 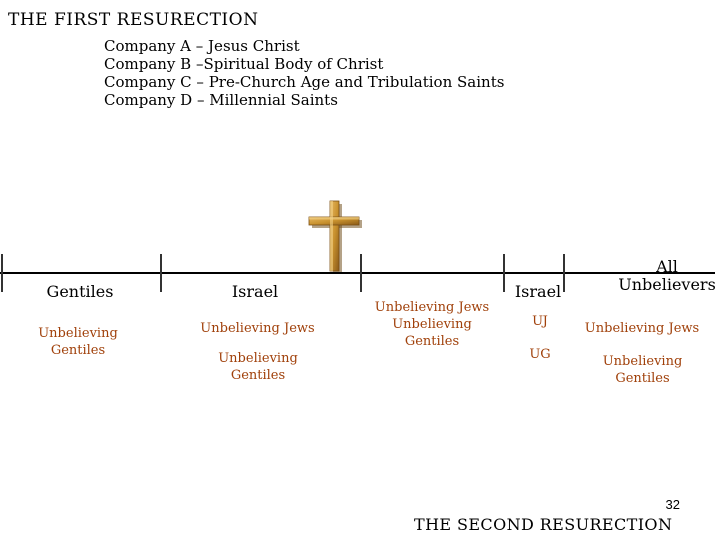 I want to click on company-d: Company D – Millennial Saints, so click(x=221, y=100).